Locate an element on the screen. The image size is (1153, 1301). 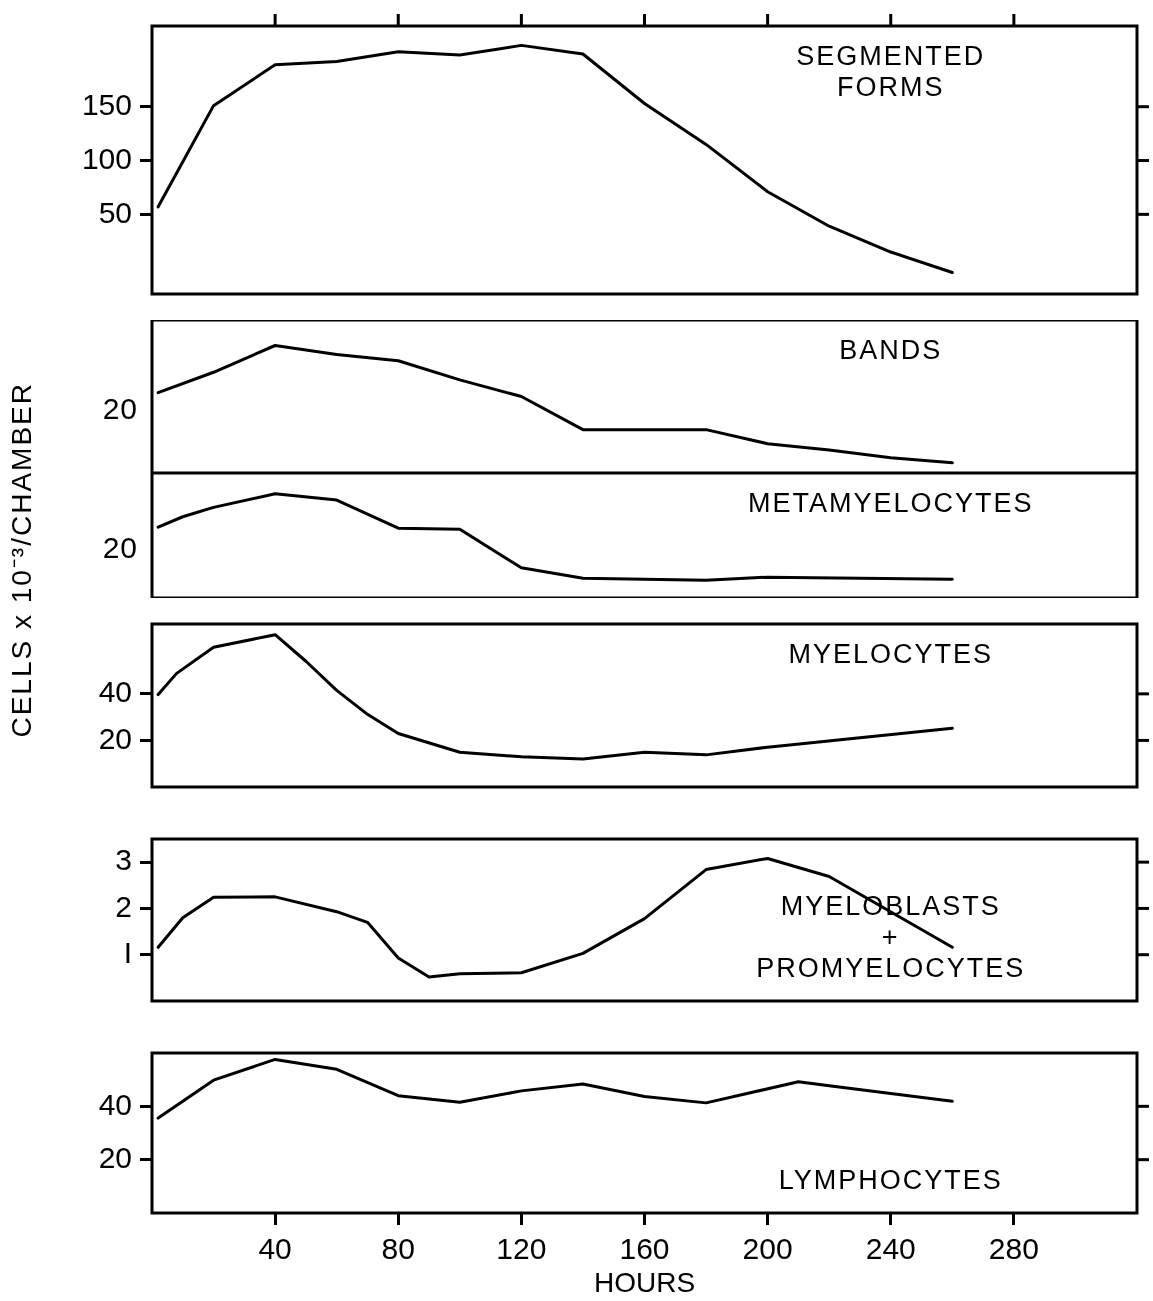
x-axis-title: HOURS is located at coordinates (644, 1282).